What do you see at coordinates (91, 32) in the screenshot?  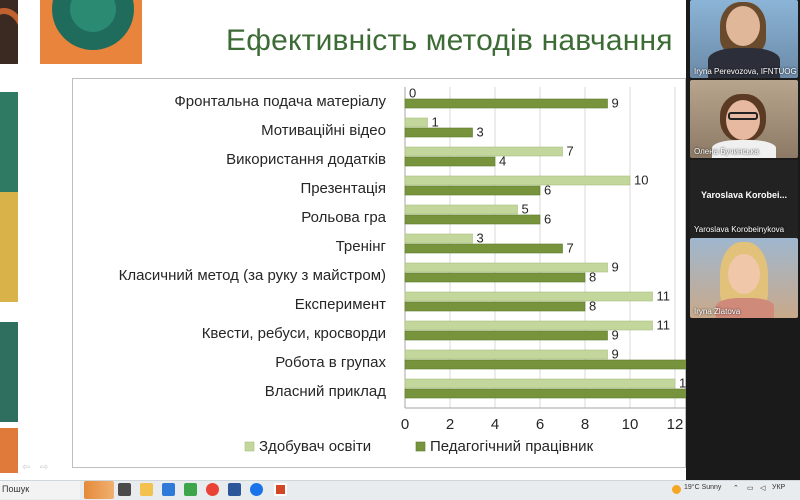 I see `slide-decoration-tile` at bounding box center [91, 32].